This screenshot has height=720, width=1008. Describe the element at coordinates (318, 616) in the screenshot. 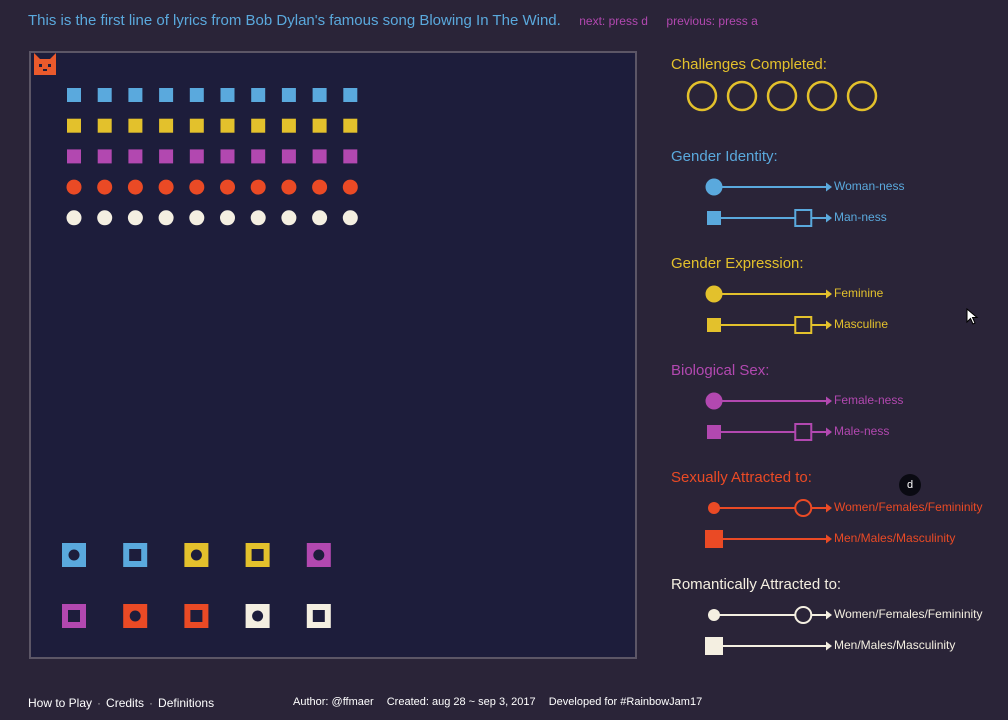

I see `token-white-square` at that location.